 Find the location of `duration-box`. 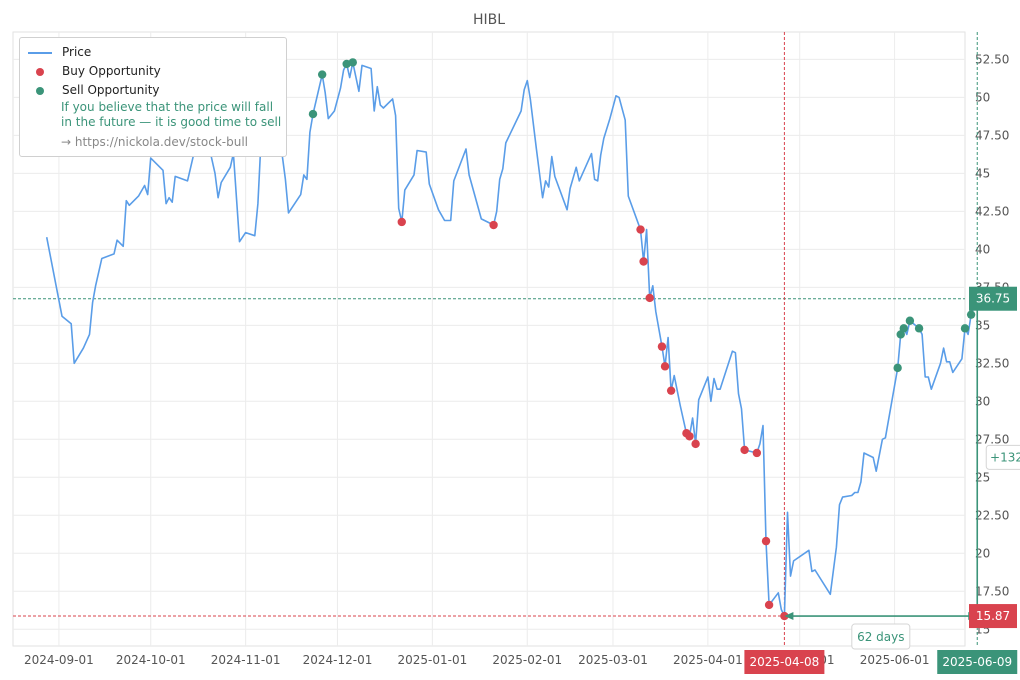

duration-box is located at coordinates (881, 636).